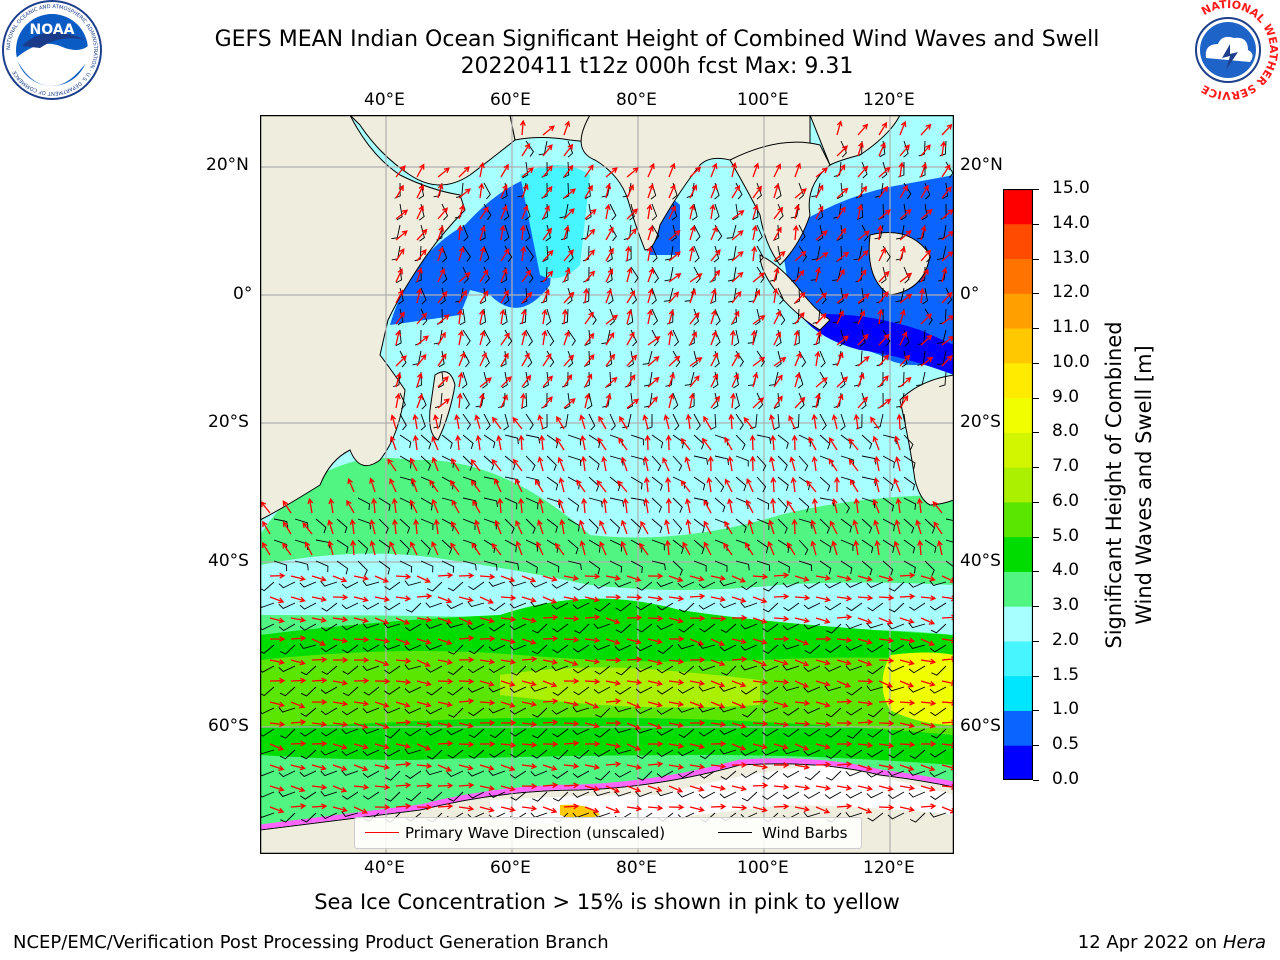  What do you see at coordinates (510, 868) in the screenshot?
I see `lon-tick-bottom-60: 60°E` at bounding box center [510, 868].